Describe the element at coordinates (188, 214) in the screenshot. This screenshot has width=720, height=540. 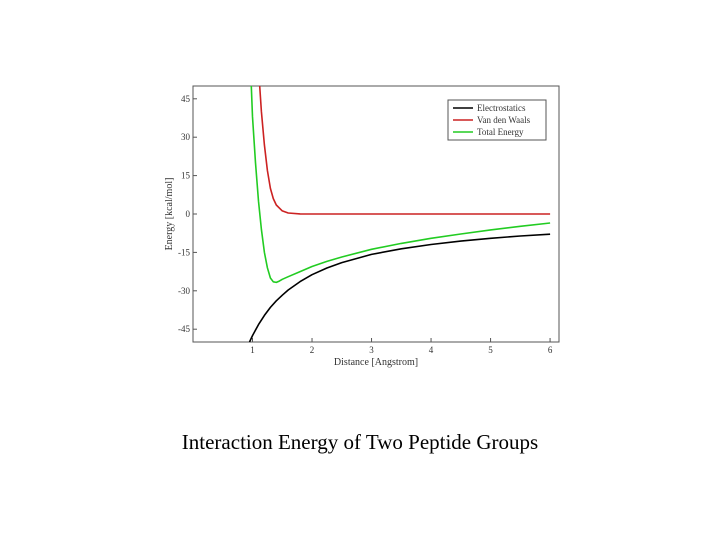
I see `y-tick-label: 0` at that location.